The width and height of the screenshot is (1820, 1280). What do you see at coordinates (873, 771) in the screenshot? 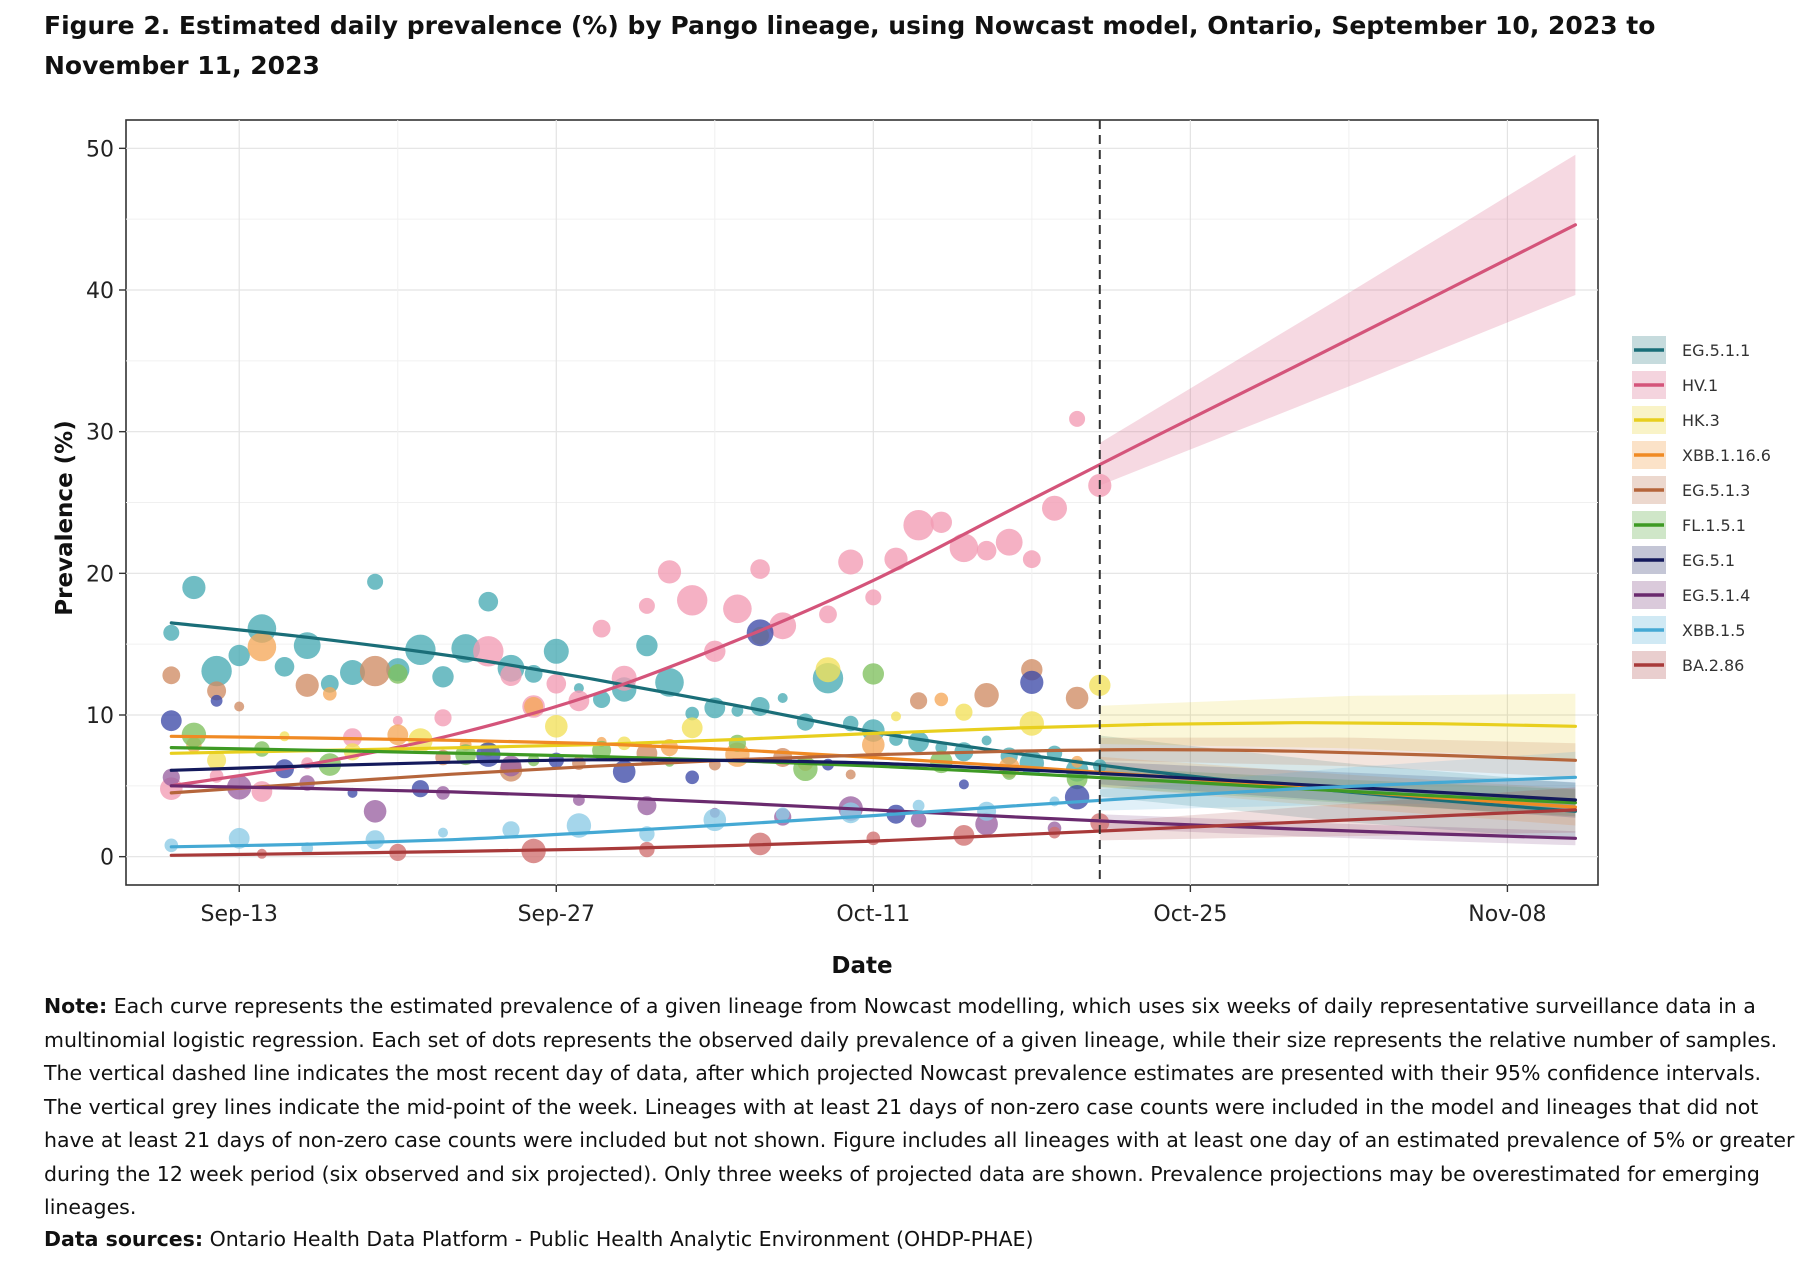
I see `curve-EG.5.1.3` at bounding box center [873, 771].